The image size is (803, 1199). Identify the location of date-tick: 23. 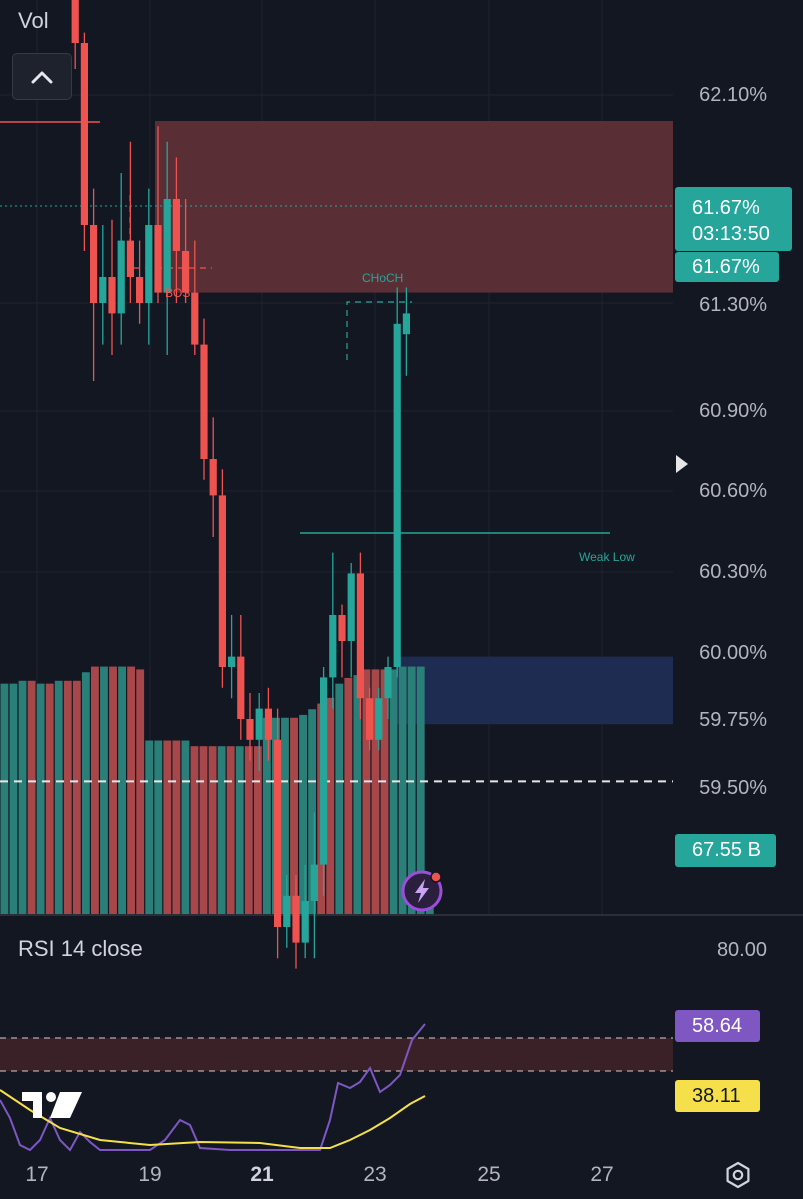
(375, 1174).